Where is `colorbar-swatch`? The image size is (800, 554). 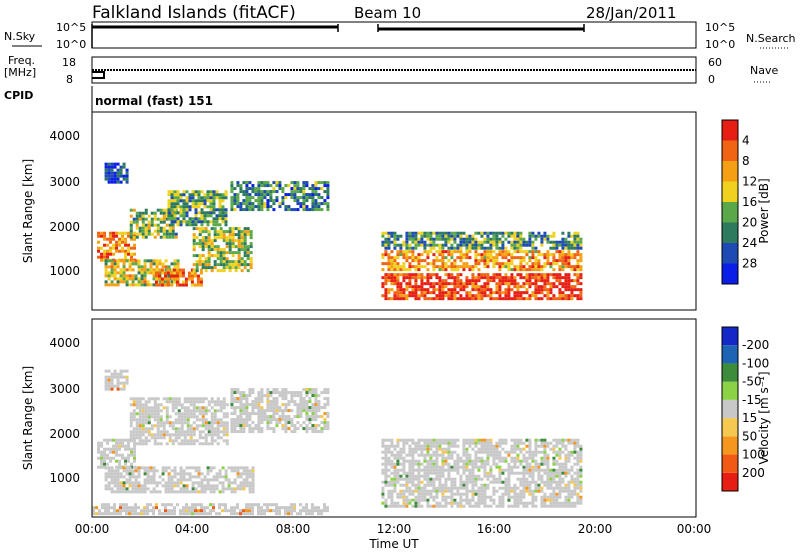 colorbar-swatch is located at coordinates (730, 273).